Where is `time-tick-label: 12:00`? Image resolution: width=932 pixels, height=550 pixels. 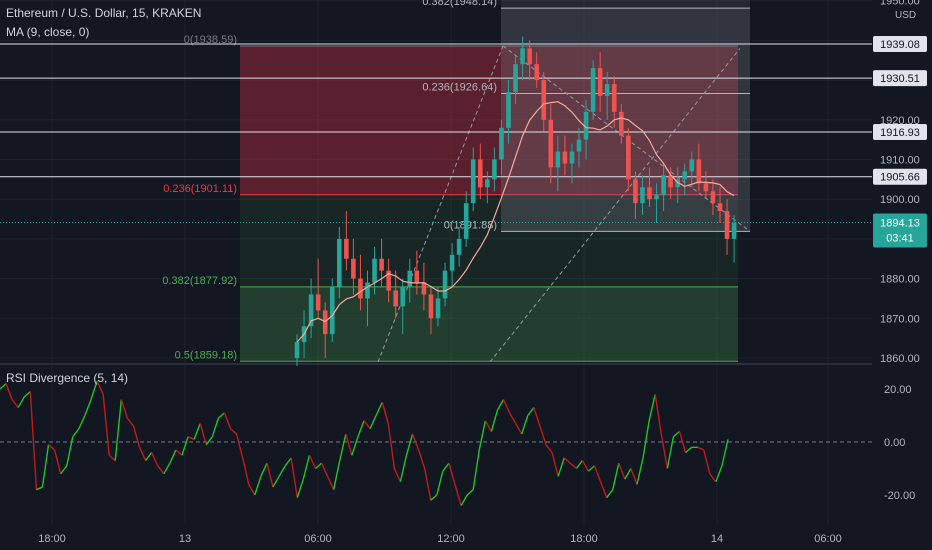 time-tick-label: 12:00 is located at coordinates (451, 539).